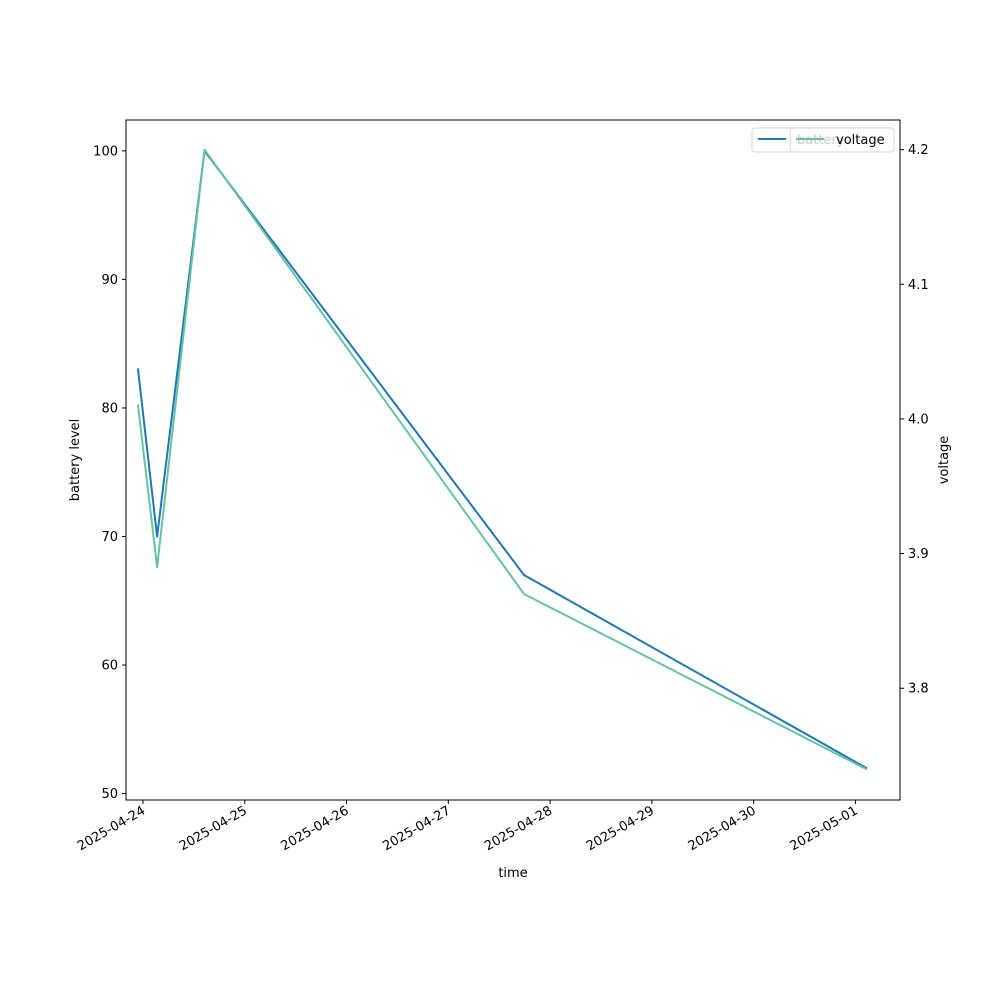 The height and width of the screenshot is (1000, 1000). I want to click on legend-voltage-frame, so click(842, 140).